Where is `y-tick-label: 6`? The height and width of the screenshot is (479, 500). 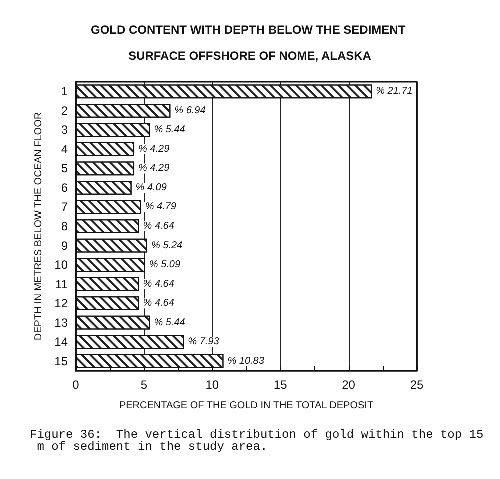
y-tick-label: 6 is located at coordinates (64, 187).